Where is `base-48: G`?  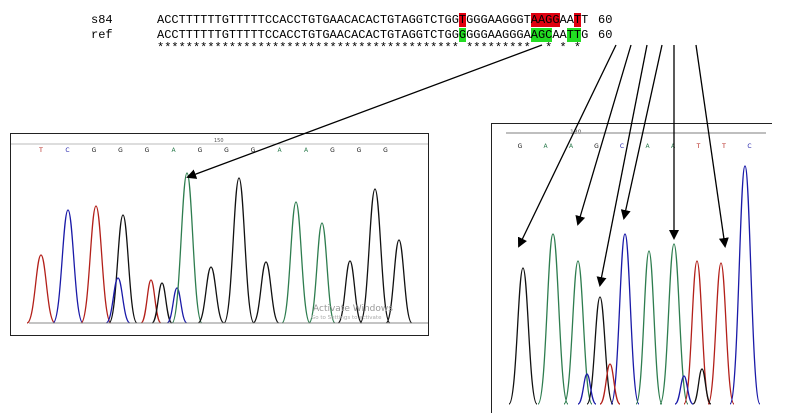
base-48: G is located at coordinates (506, 35).